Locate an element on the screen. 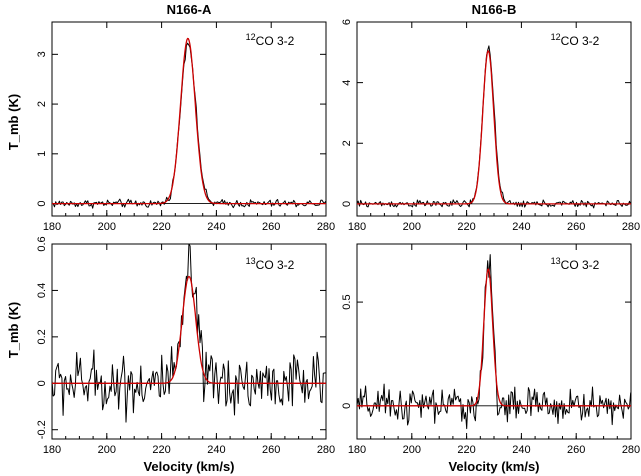  x-axis-title-right: Velocity (km/s) is located at coordinates (493, 466).